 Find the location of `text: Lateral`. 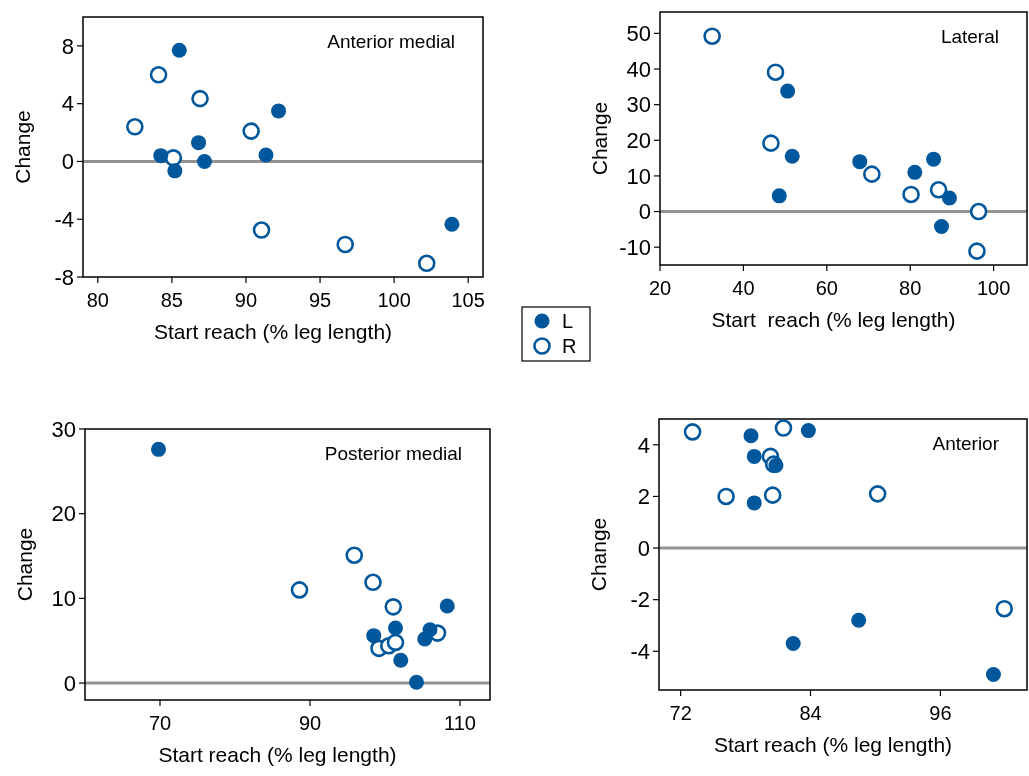

text: Lateral is located at coordinates (969, 36).